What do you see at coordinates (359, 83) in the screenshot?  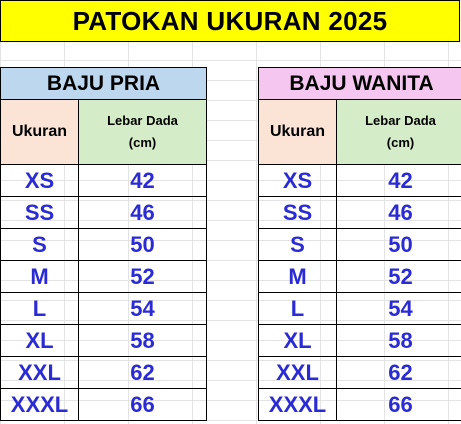 I see `women-table-title: BAJU WANITA` at bounding box center [359, 83].